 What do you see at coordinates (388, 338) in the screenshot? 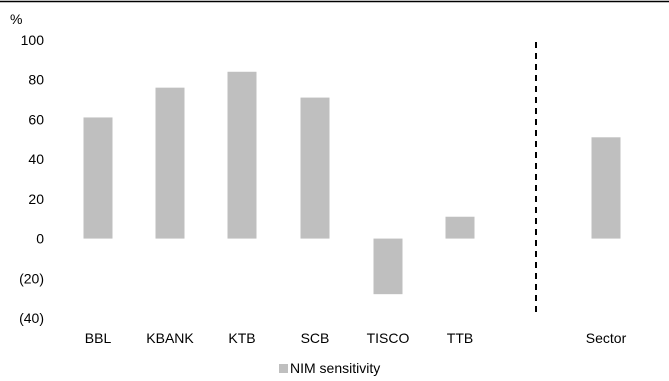
I see `x-tick-label: TISCO` at bounding box center [388, 338].